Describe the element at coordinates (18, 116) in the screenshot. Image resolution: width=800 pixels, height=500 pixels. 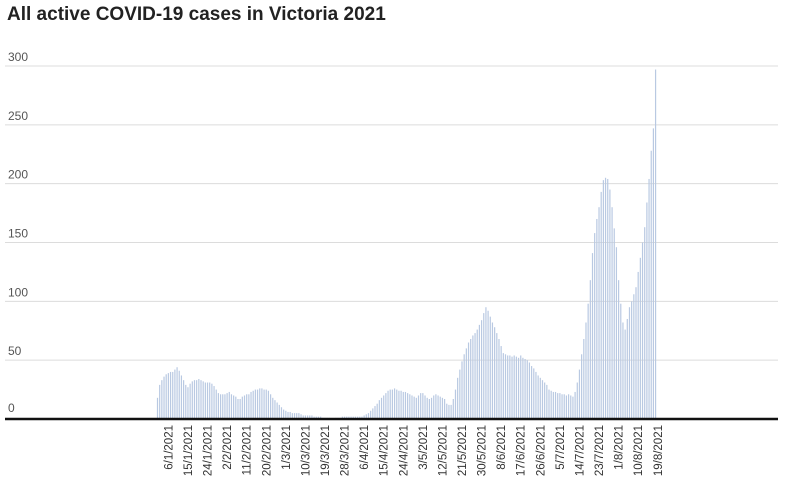
I see `y-tick-label: 250` at that location.